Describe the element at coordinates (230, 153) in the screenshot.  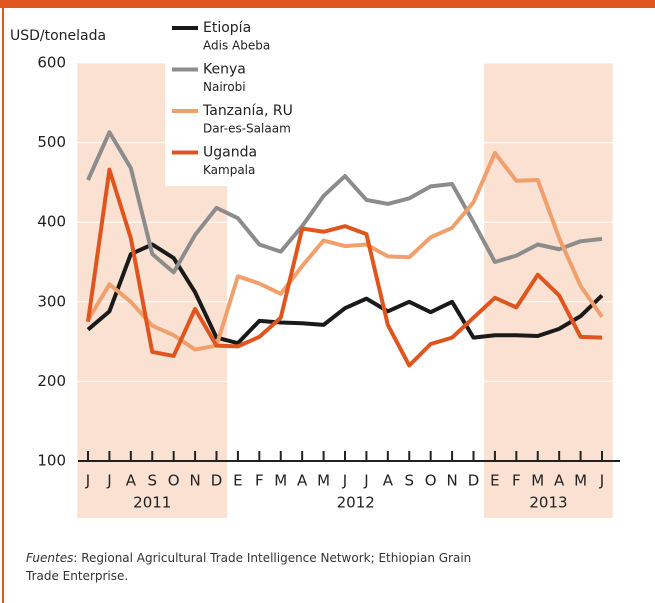
I see `legend-label: Uganda` at that location.